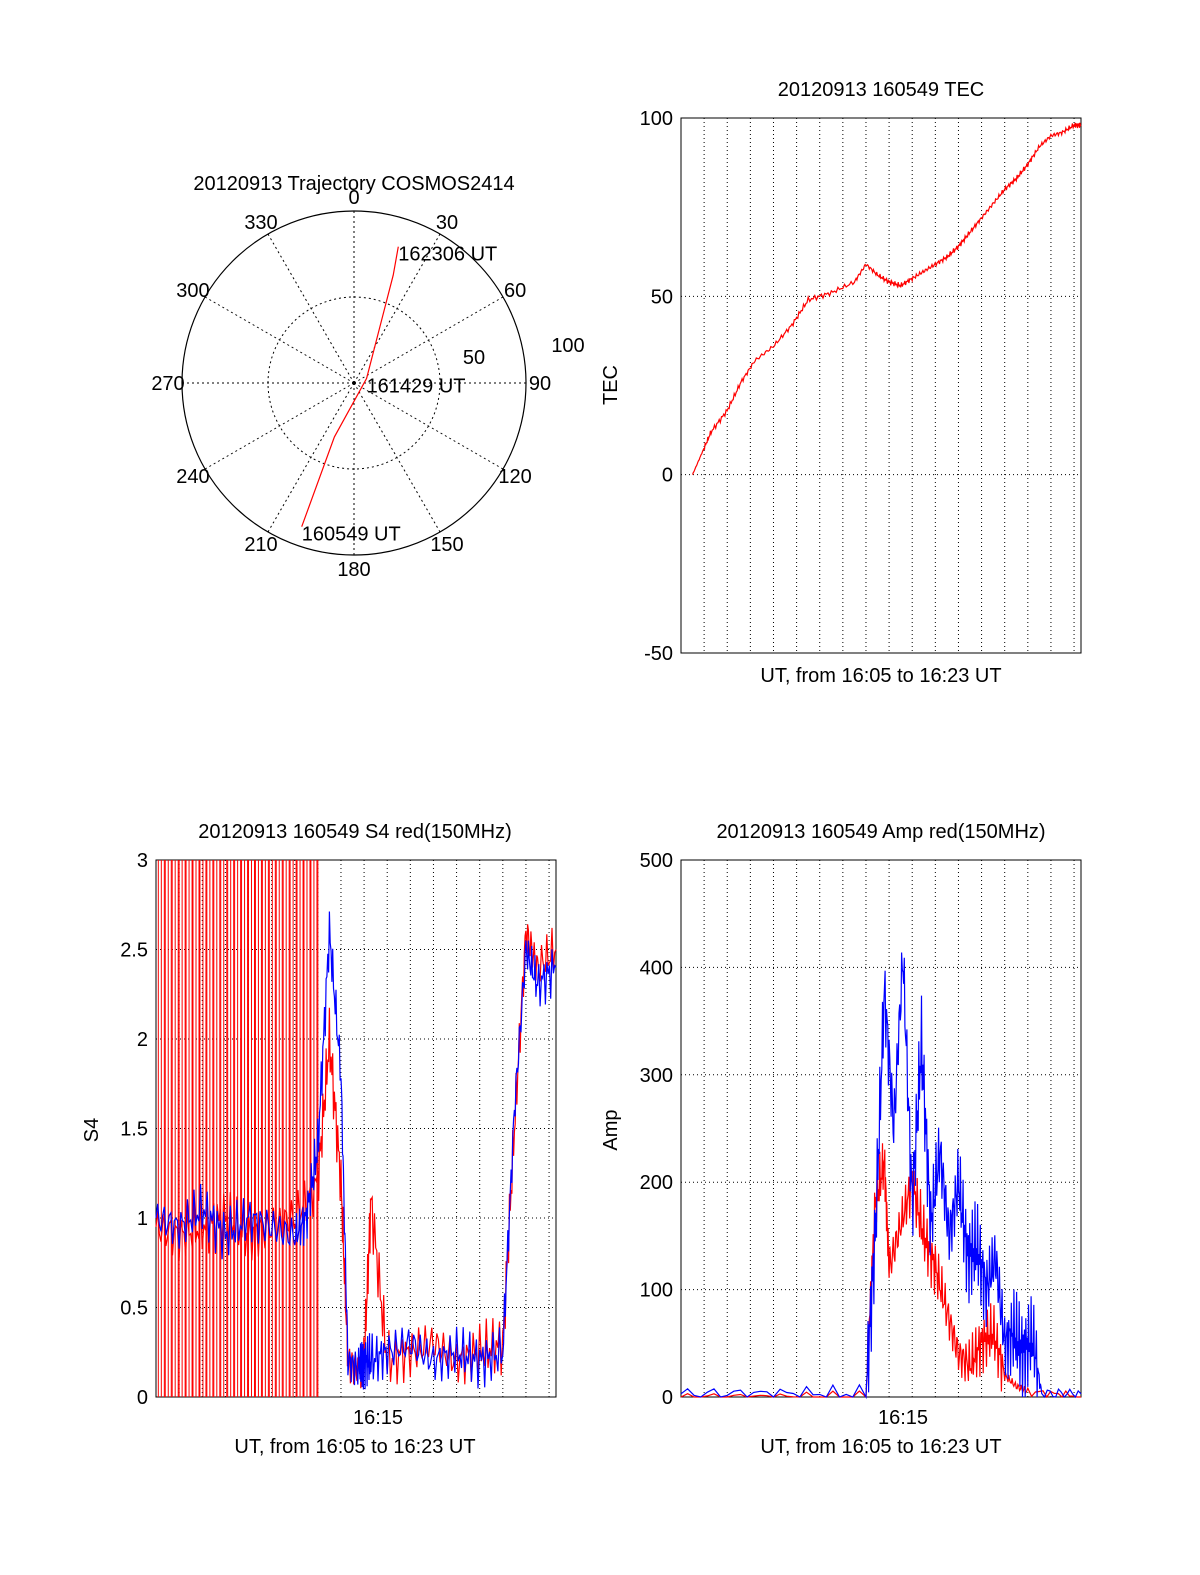 The image size is (1200, 1575). Describe the element at coordinates (880, 1447) in the screenshot. I see `amp-xlabel: UT, from 16:05 to 16:23 UT` at that location.